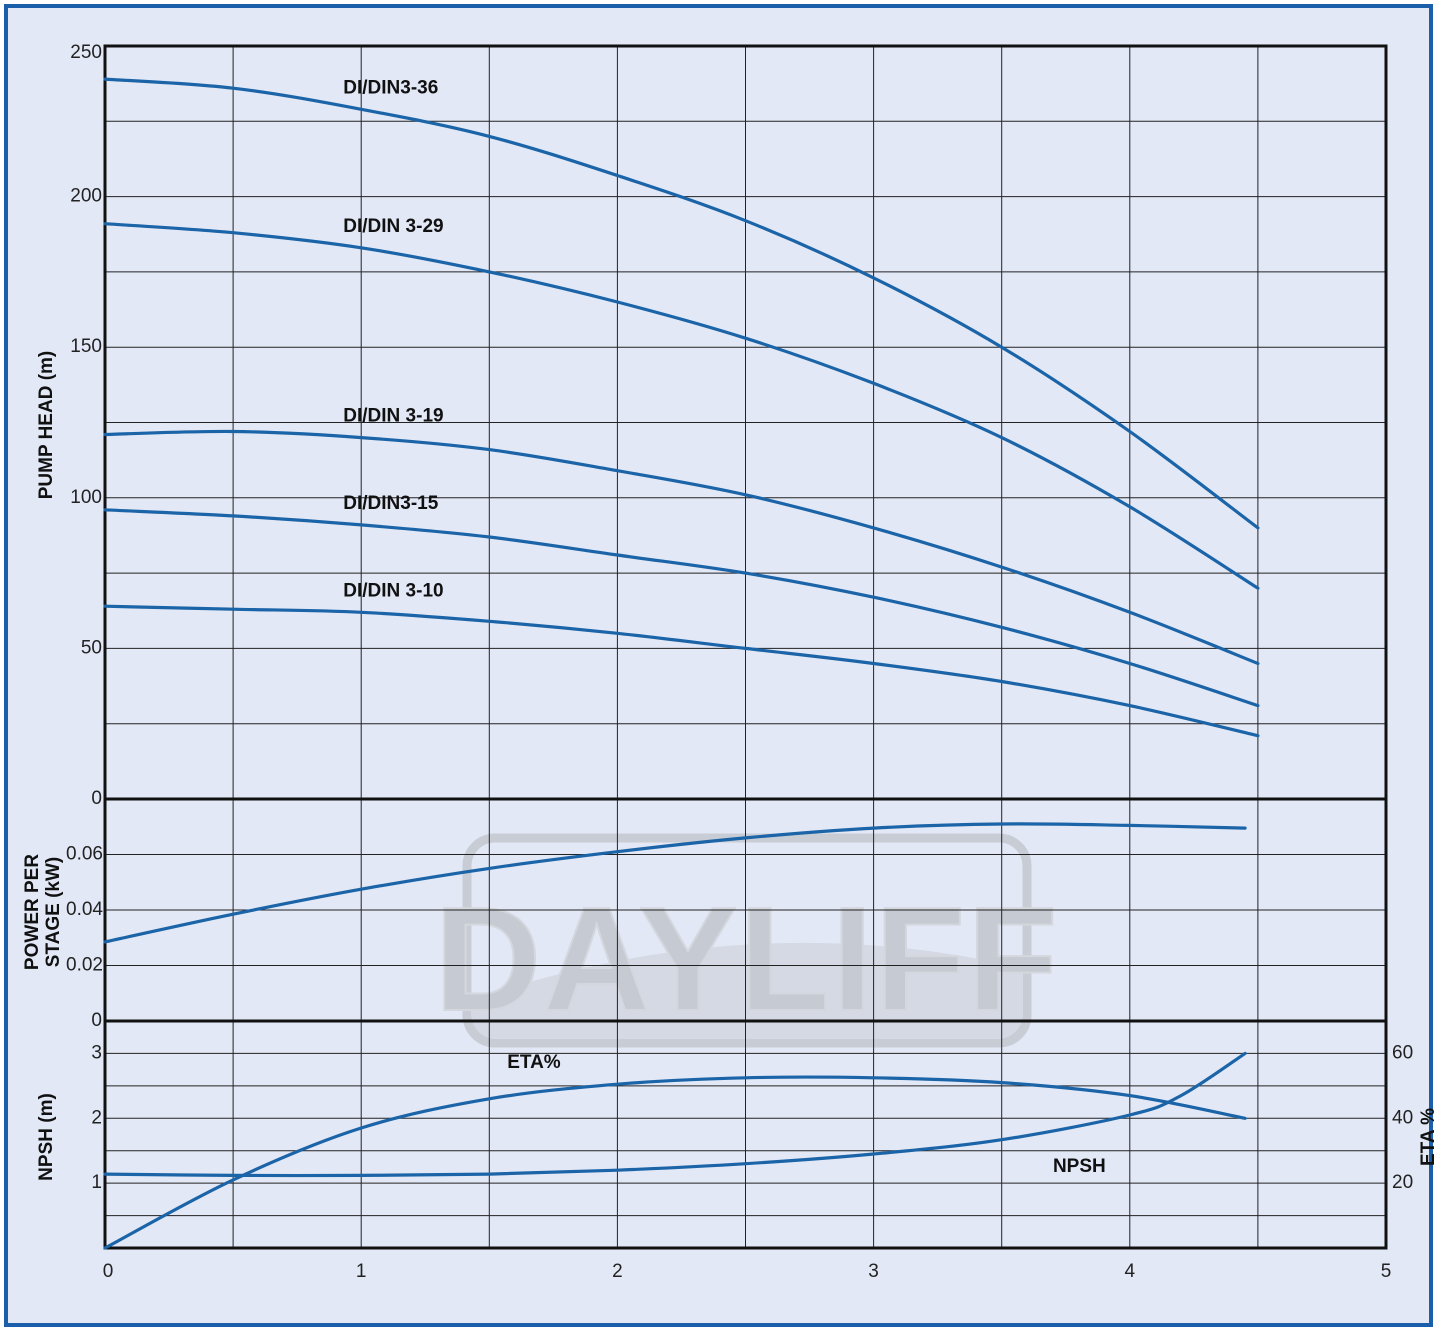 The width and height of the screenshot is (1437, 1336). What do you see at coordinates (617, 1271) in the screenshot?
I see `x-tick-label: 2` at bounding box center [617, 1271].